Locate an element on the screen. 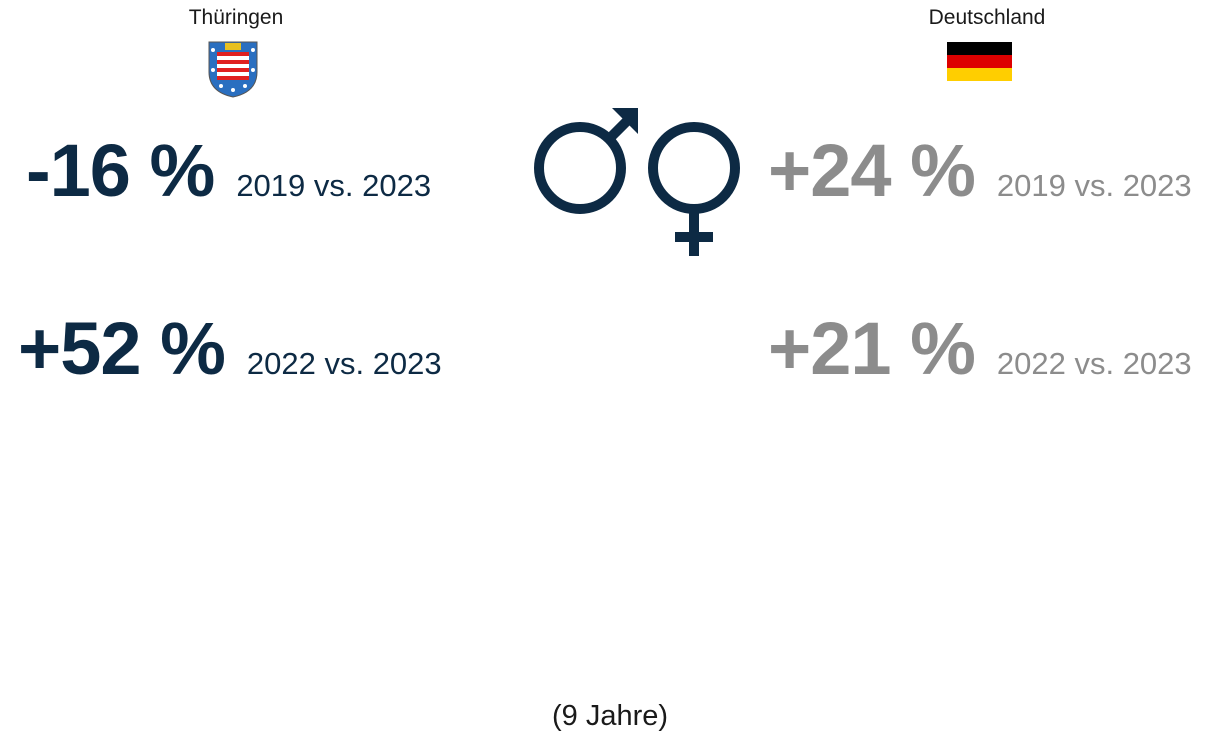 The width and height of the screenshot is (1213, 734). coat-of-arms is located at coordinates (233, 69).